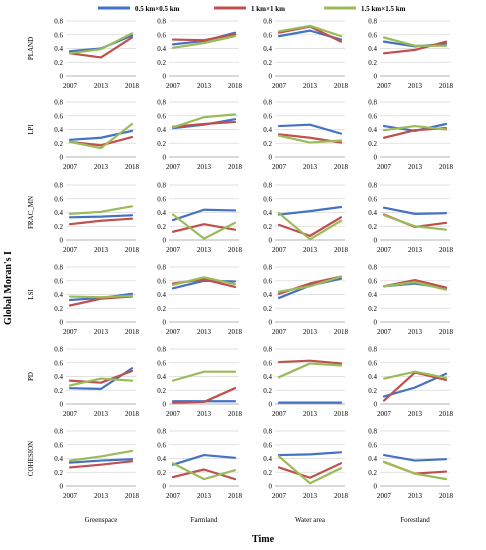 The height and width of the screenshot is (550, 486). What do you see at coordinates (101, 520) in the screenshot?
I see `column-label: Greenspace` at bounding box center [101, 520].